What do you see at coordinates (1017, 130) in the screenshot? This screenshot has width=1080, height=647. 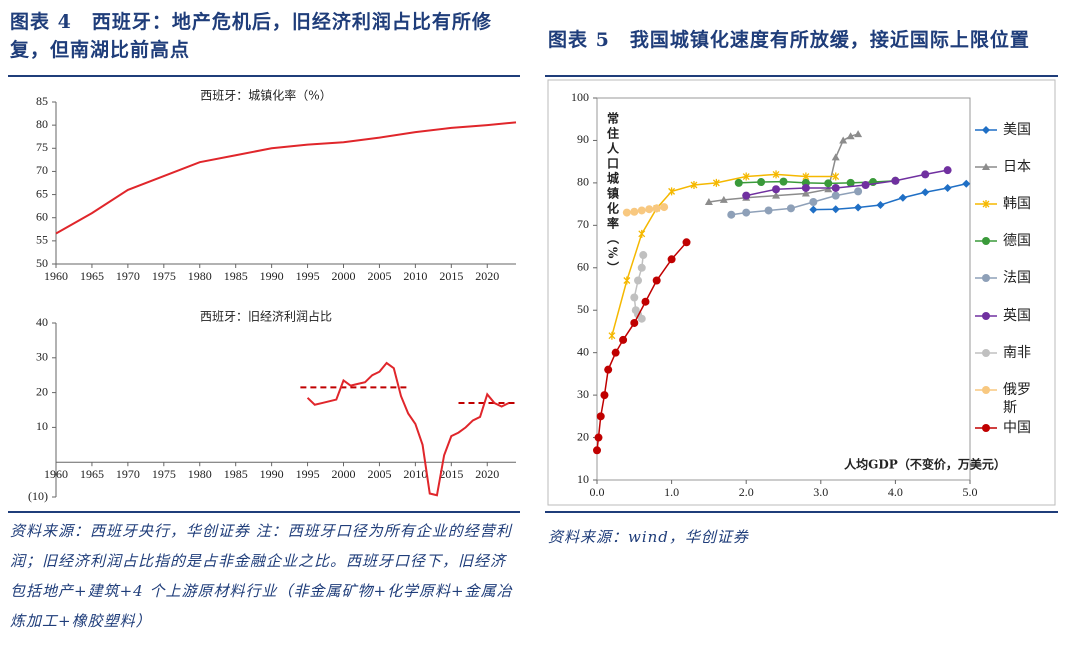 I see `legend-label: 美国` at bounding box center [1017, 130].